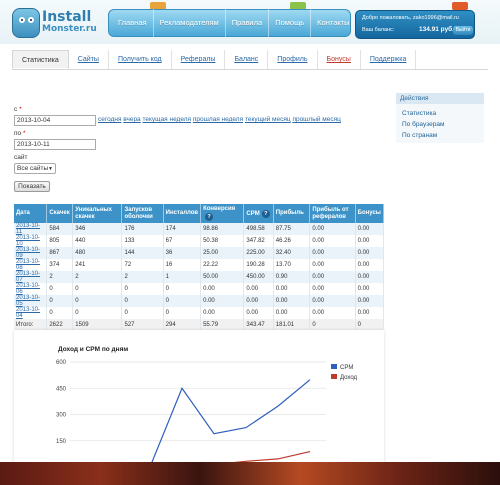 The image size is (500, 485). Describe the element at coordinates (142, 241) in the screenshot. I see `table-cell: 133` at that location.